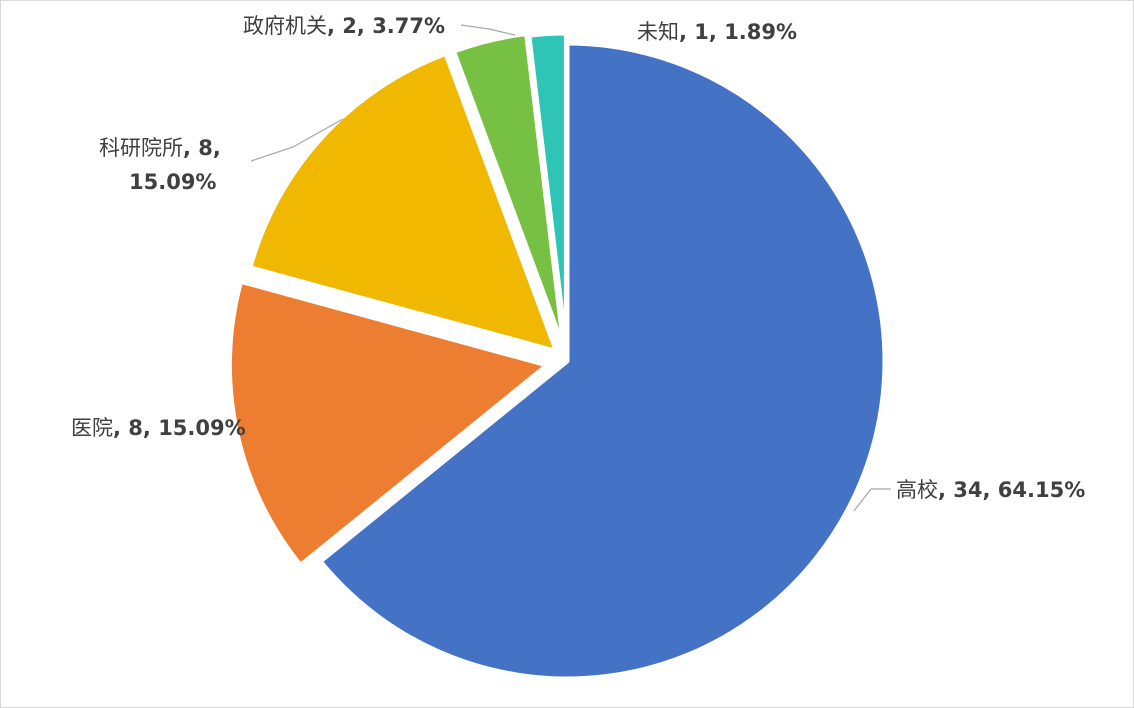 This screenshot has width=1134, height=708. I want to click on slice-weizhi, so click(547, 192).